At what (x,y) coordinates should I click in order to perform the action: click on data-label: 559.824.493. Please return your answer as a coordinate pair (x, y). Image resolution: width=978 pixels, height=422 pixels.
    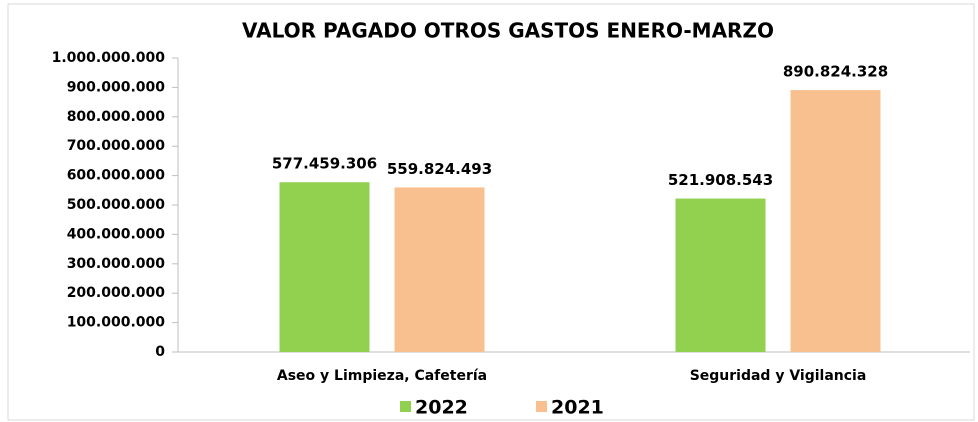
    Looking at the image, I should click on (439, 169).